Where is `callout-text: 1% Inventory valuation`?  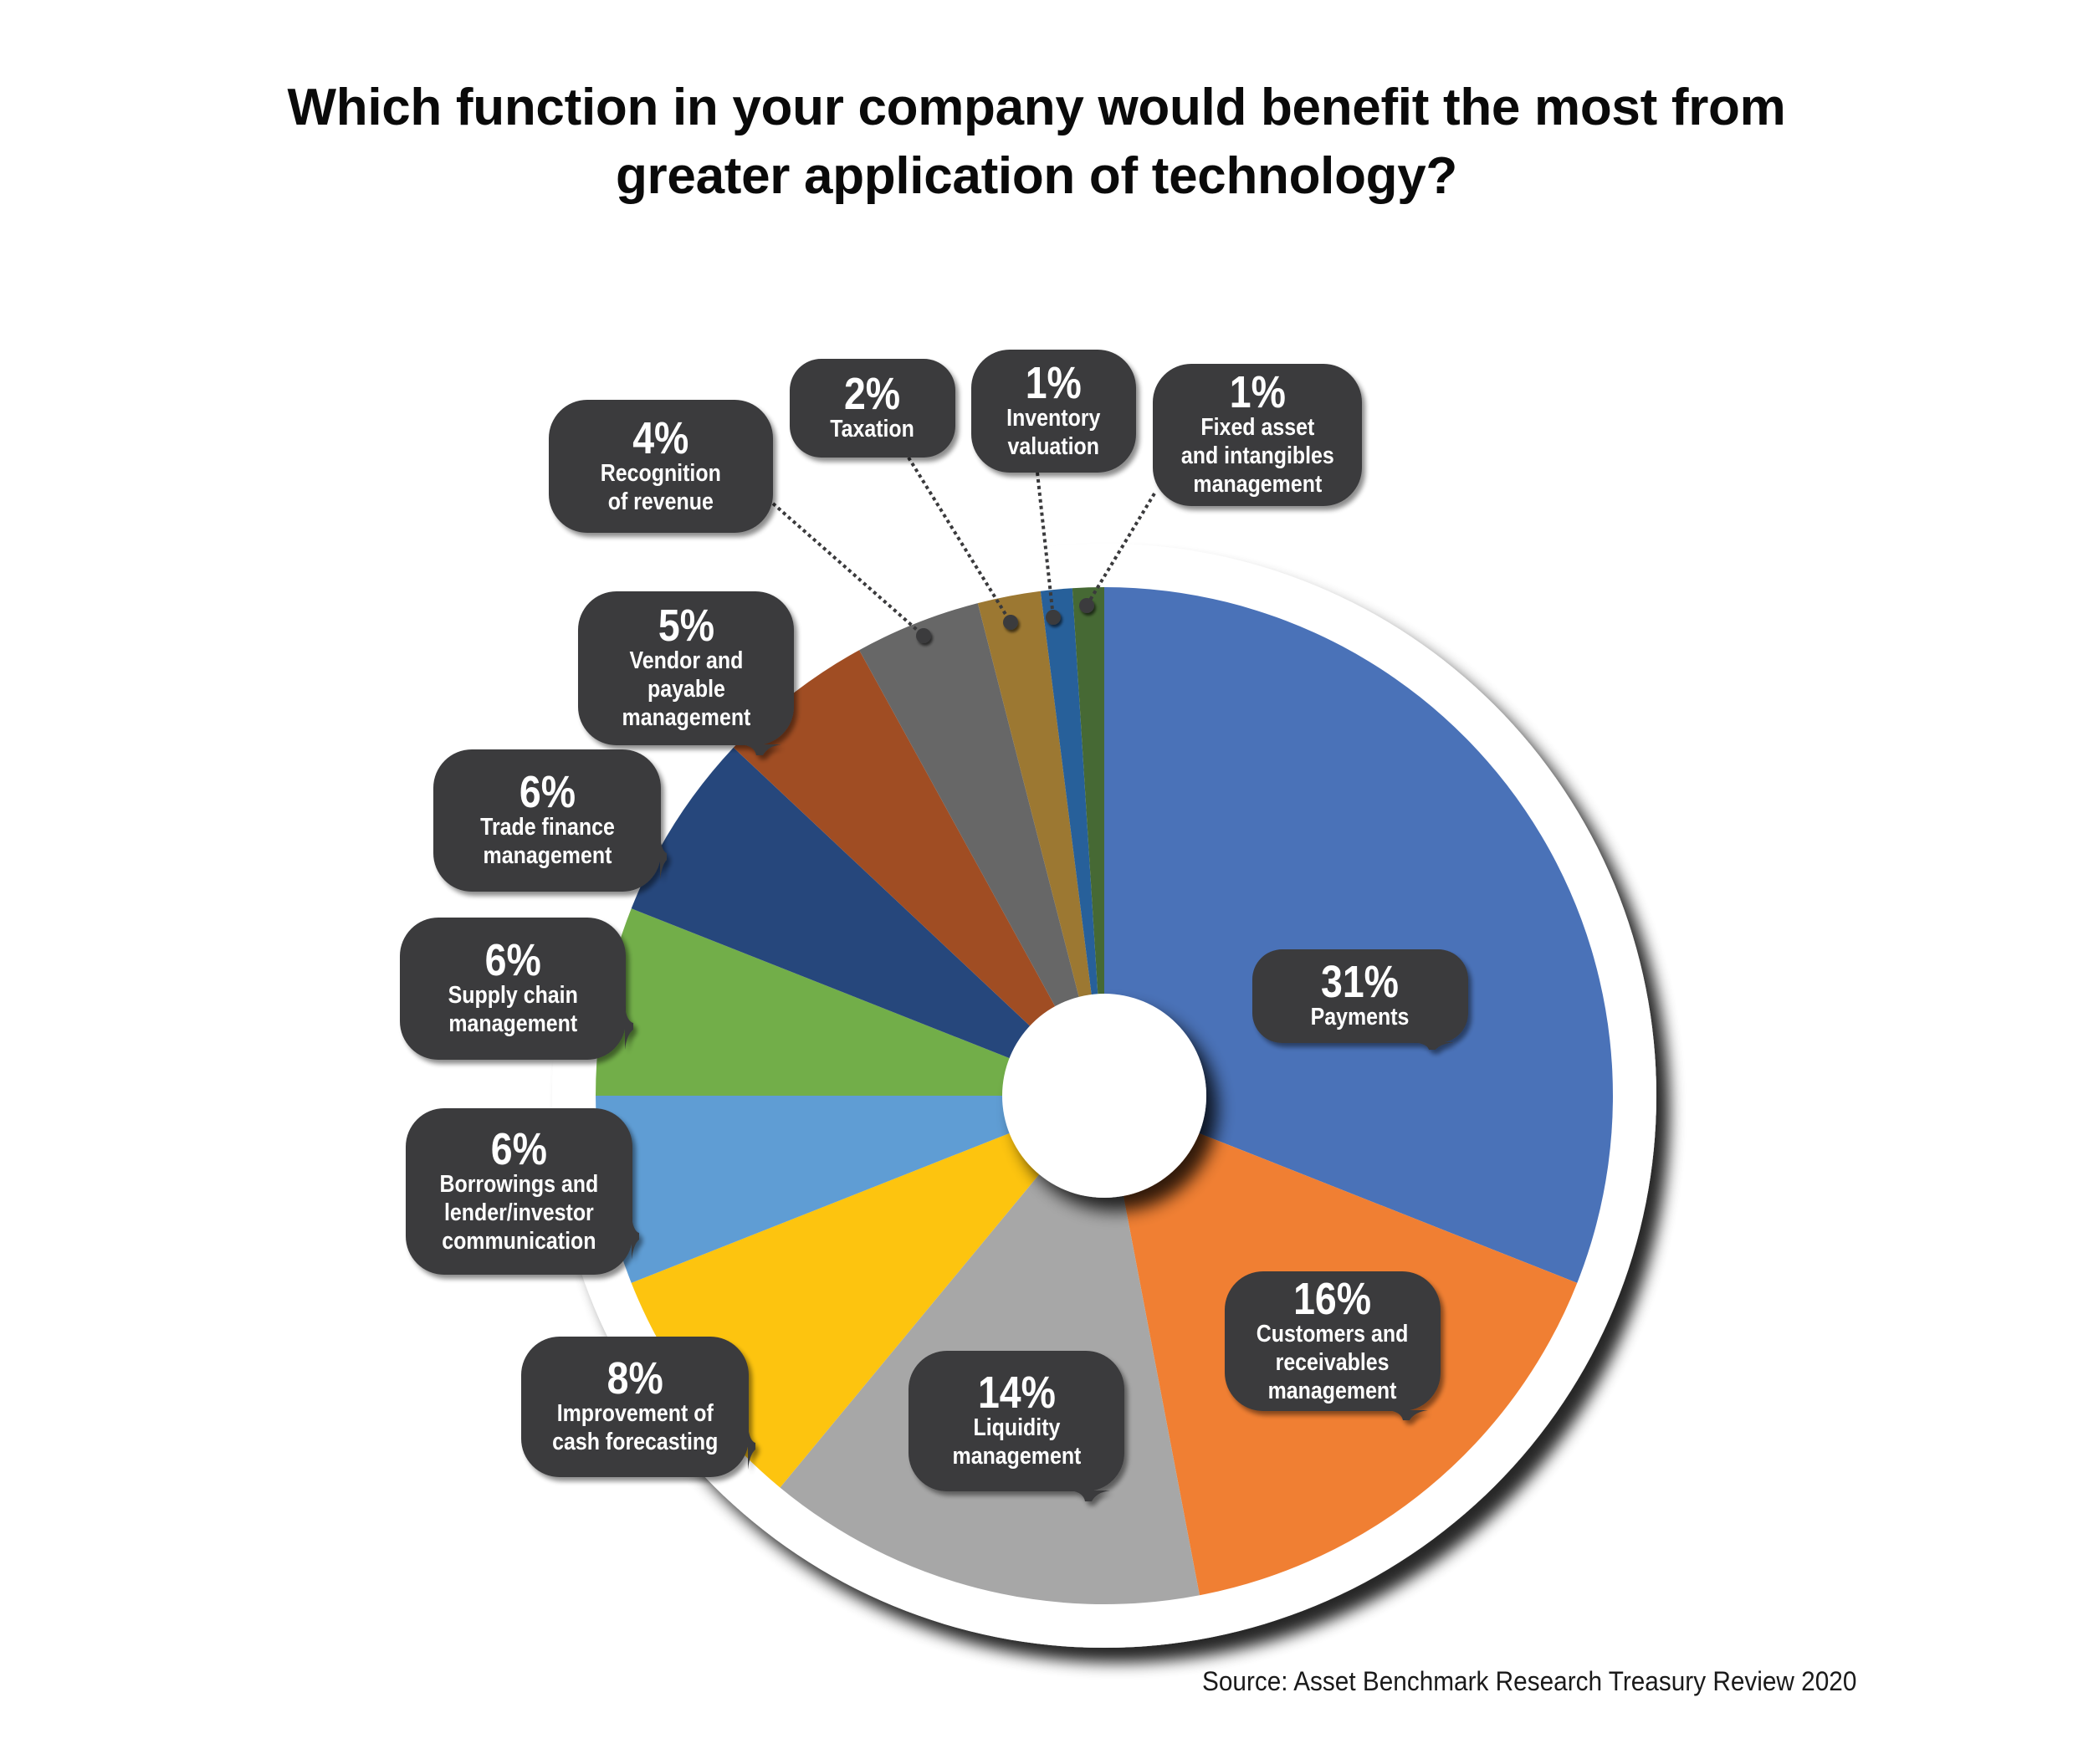 callout-text: 1% Inventory valuation is located at coordinates (1053, 409).